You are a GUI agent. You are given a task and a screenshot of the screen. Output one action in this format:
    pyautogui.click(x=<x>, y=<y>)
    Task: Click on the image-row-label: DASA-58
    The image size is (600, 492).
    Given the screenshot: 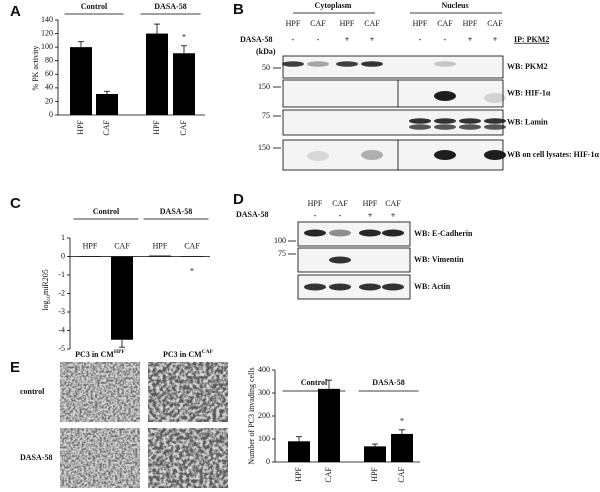 What is the action you would take?
    pyautogui.click(x=36, y=457)
    